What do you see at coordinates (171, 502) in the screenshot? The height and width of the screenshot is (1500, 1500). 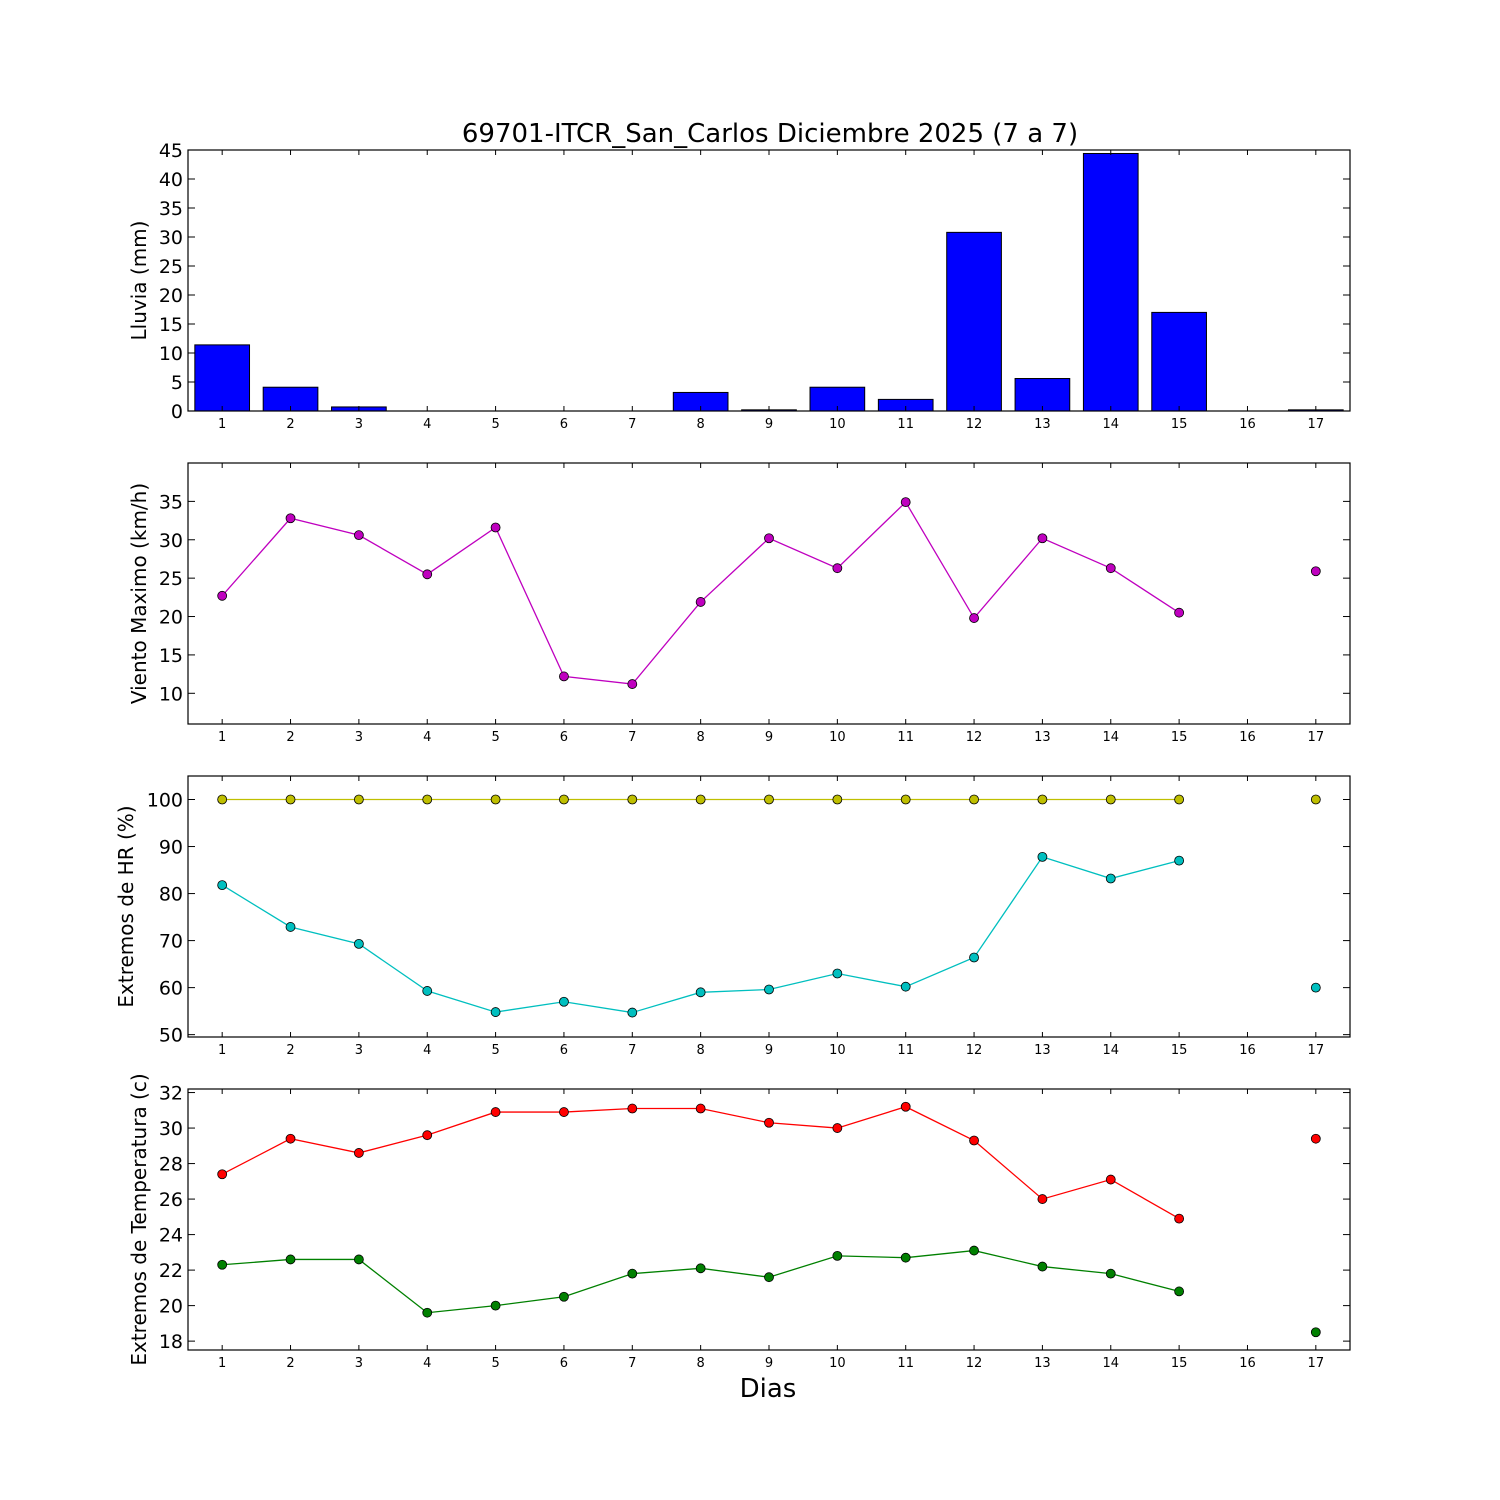 I see `y-tick-label: 35` at bounding box center [171, 502].